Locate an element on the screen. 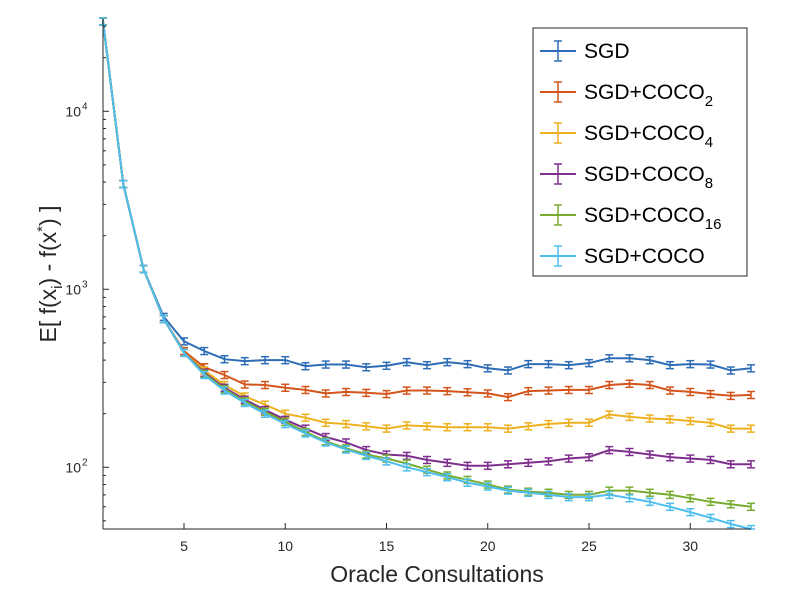 This screenshot has height=600, width=800. y-axis-label: E[ f(xi) - f(x*) ] is located at coordinates (50, 274).